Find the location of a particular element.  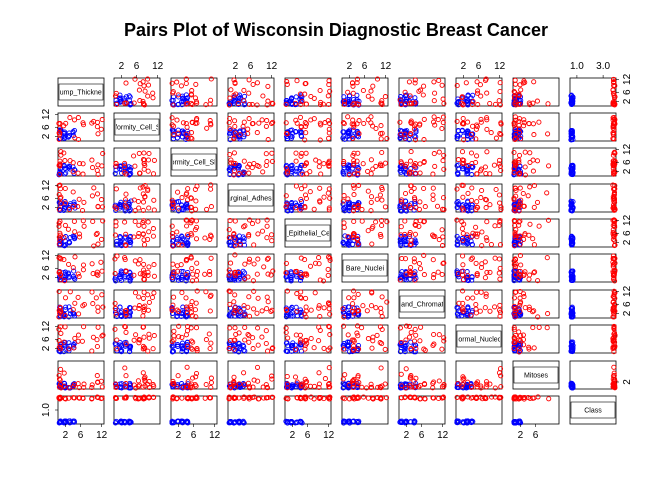

panel-r1-c7 is located at coordinates (479, 127).